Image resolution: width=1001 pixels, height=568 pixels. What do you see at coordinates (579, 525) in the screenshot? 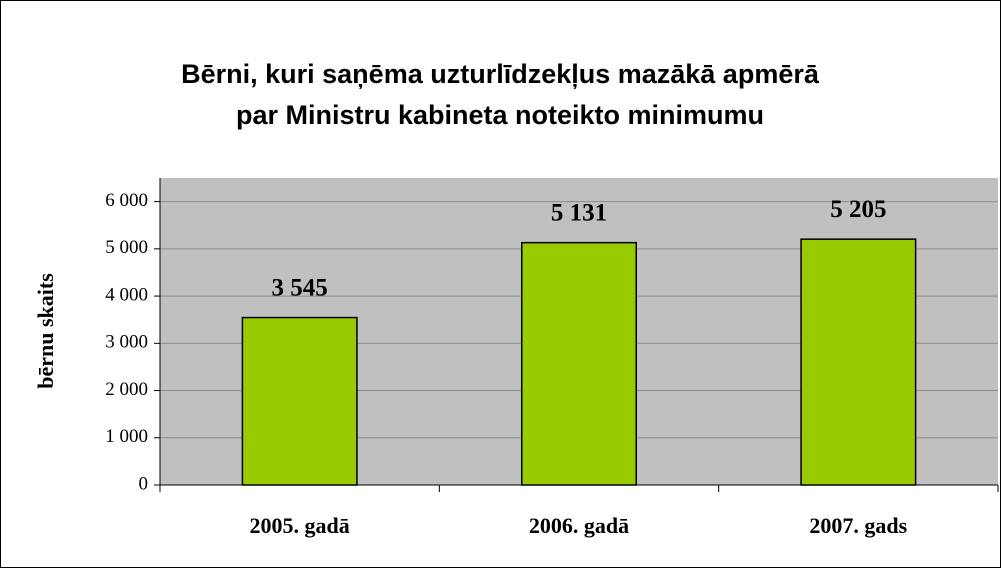
I see `x-tick-label: 2006. gadā` at bounding box center [579, 525].